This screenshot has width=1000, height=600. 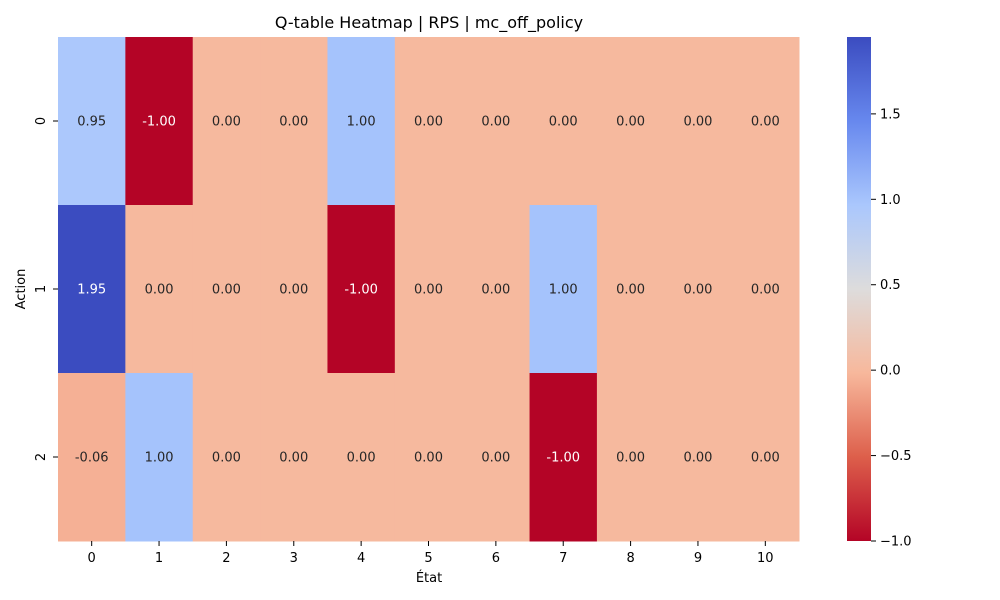 I want to click on x-tick-label: 4, so click(x=361, y=558).